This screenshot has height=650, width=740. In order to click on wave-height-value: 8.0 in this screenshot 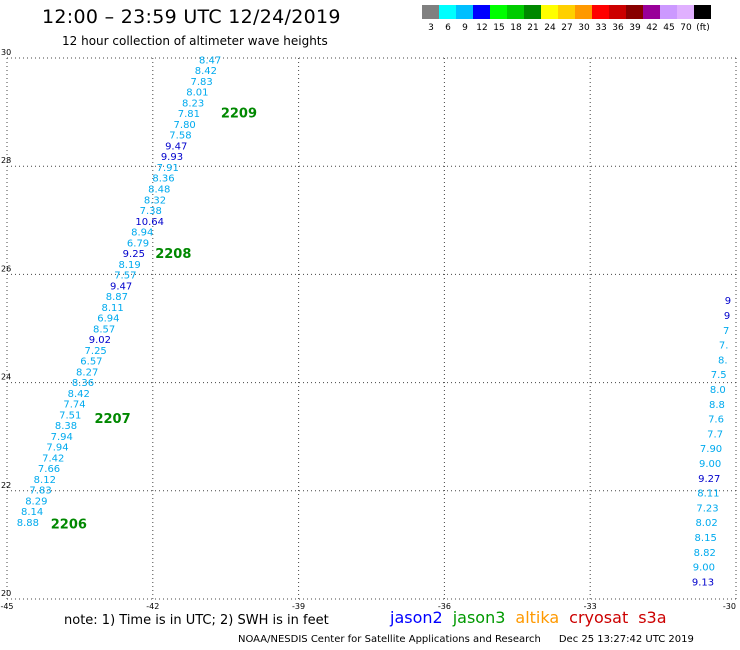, I will do `click(718, 390)`.